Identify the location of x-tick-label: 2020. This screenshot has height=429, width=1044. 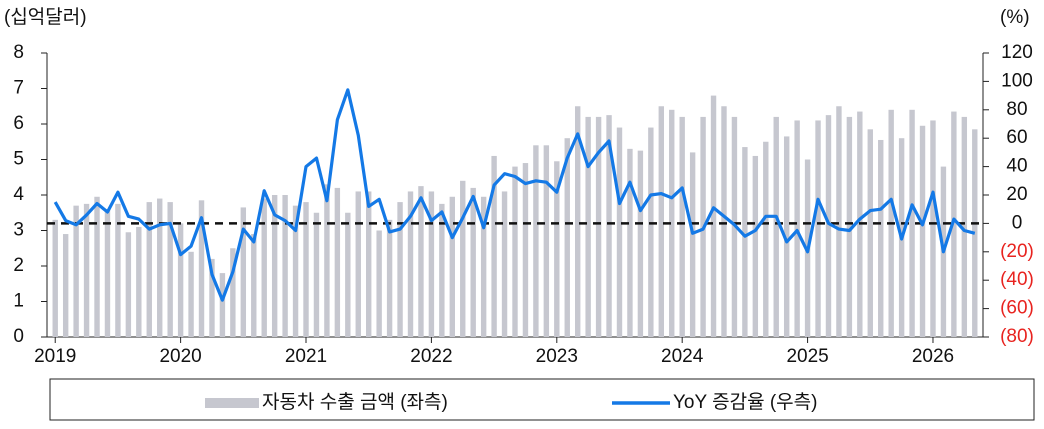
(180, 356).